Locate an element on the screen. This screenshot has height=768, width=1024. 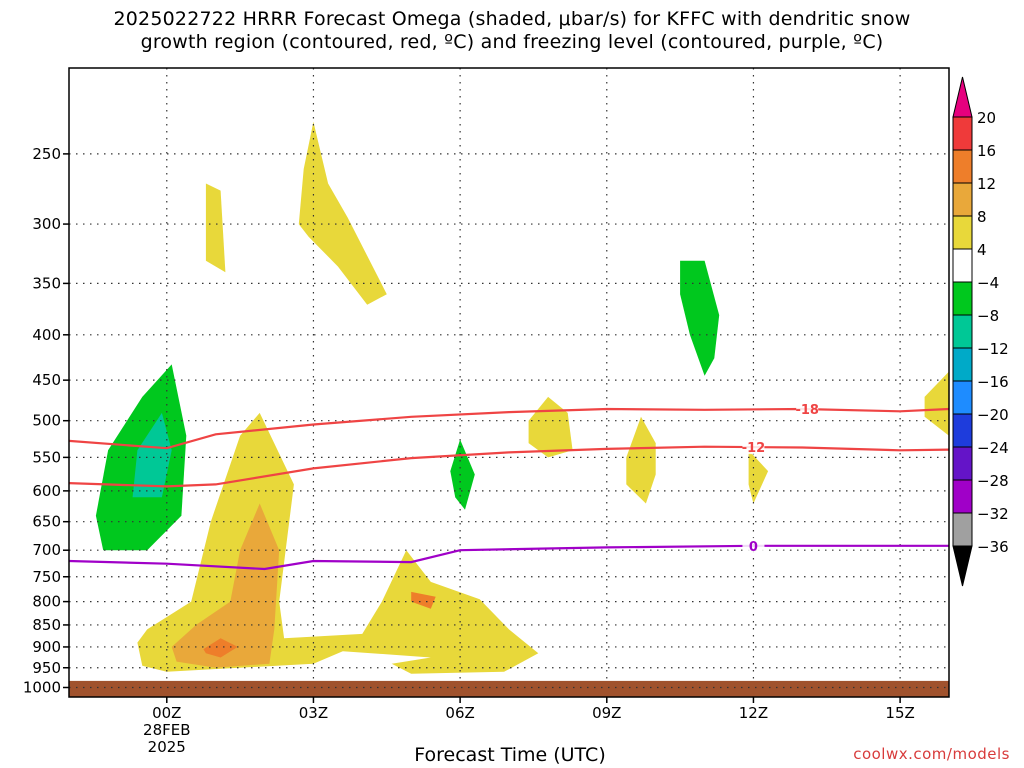
x-tick-label-06Z: 06Z is located at coordinates (459, 713).